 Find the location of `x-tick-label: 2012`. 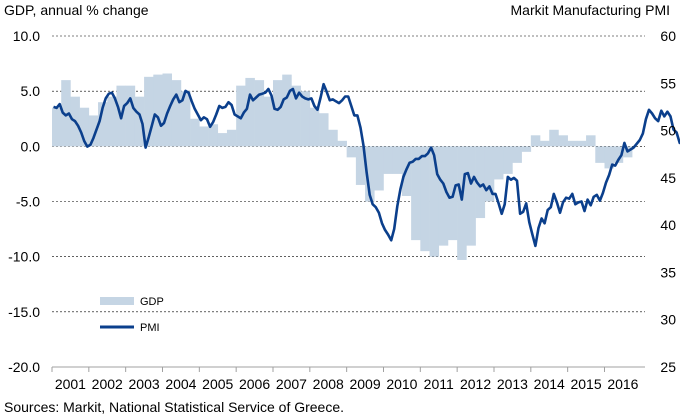

x-tick-label: 2012 is located at coordinates (475, 384).